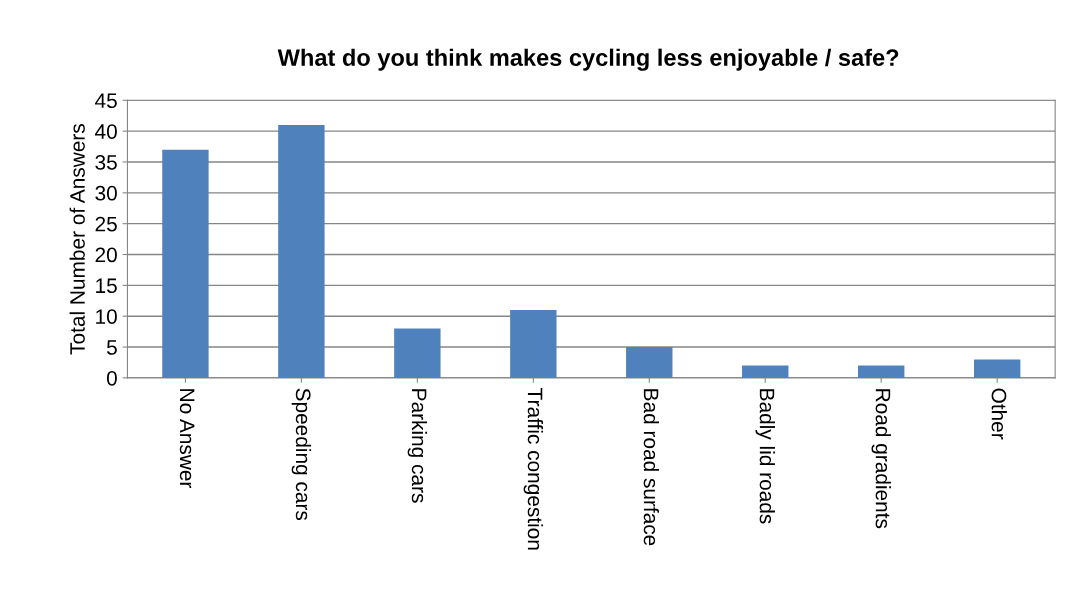 This screenshot has width=1080, height=597. What do you see at coordinates (77, 239) in the screenshot?
I see `y-axis-title: Total Number of Answers` at bounding box center [77, 239].